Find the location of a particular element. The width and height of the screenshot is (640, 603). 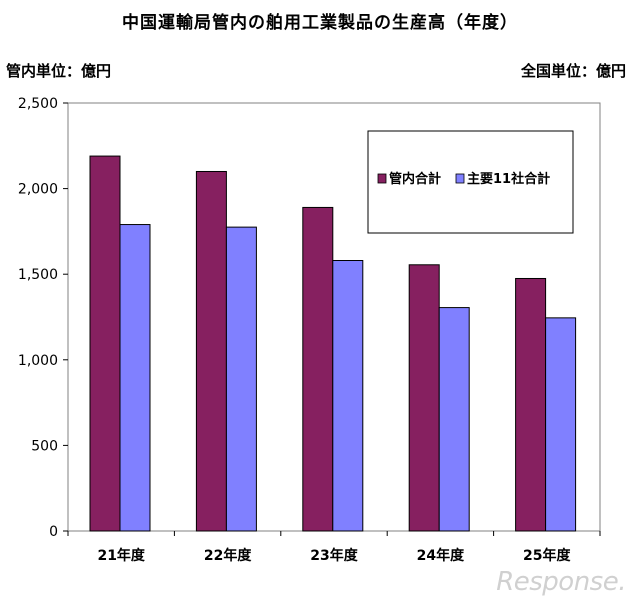

watermark-logo: Response. is located at coordinates (561, 582).